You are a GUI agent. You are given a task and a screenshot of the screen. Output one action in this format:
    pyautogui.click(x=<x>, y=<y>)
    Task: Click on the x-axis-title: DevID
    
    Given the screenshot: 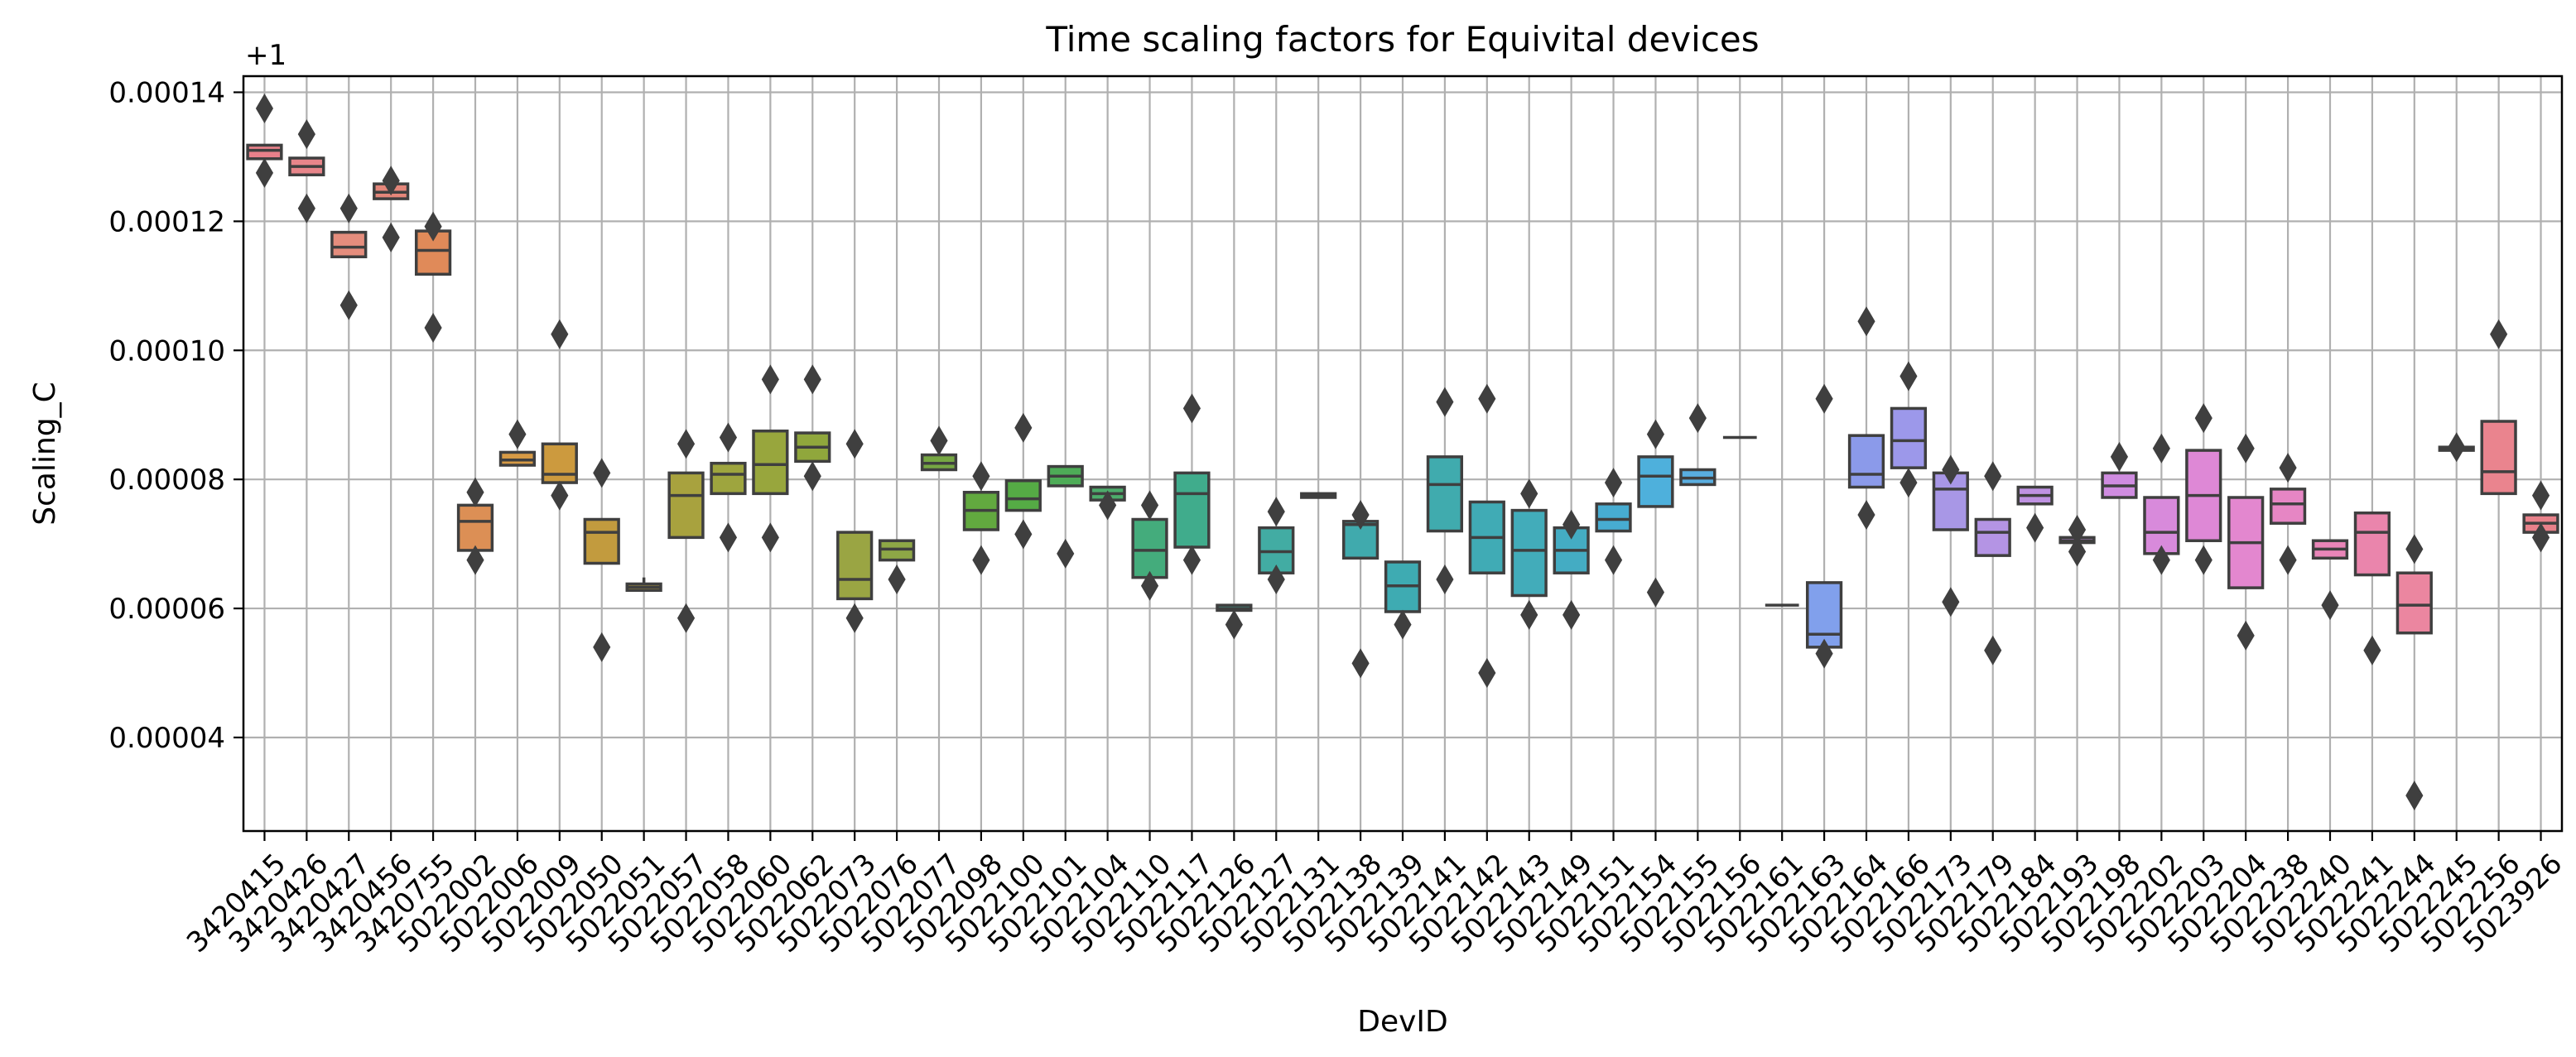 What is the action you would take?
    pyautogui.click(x=1402, y=1022)
    